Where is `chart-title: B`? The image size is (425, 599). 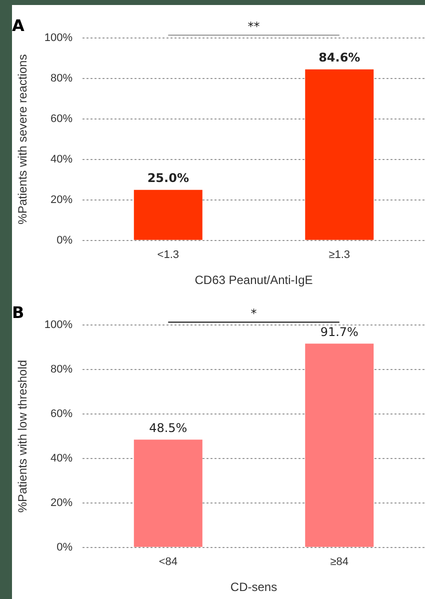 chart-title: B is located at coordinates (18, 312).